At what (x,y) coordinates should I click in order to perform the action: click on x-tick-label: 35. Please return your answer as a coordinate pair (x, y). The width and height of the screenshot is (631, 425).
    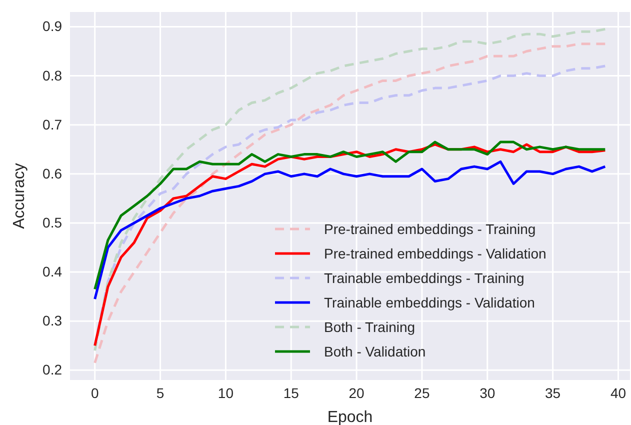
    Looking at the image, I should click on (553, 392).